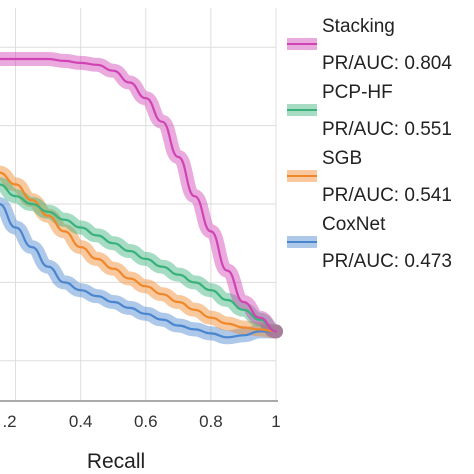  What do you see at coordinates (354, 224) in the screenshot?
I see `legend-series-name: CoxNet` at bounding box center [354, 224].